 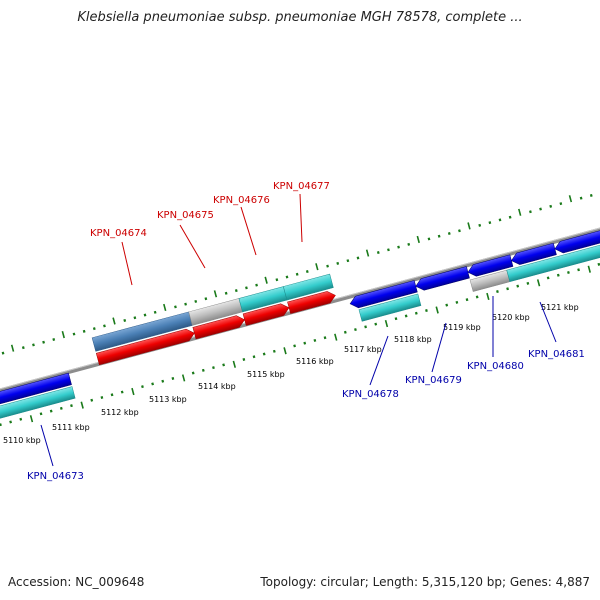 What do you see at coordinates (120, 412) in the screenshot?
I see `scale-label-5112: 5112 kbp` at bounding box center [120, 412].